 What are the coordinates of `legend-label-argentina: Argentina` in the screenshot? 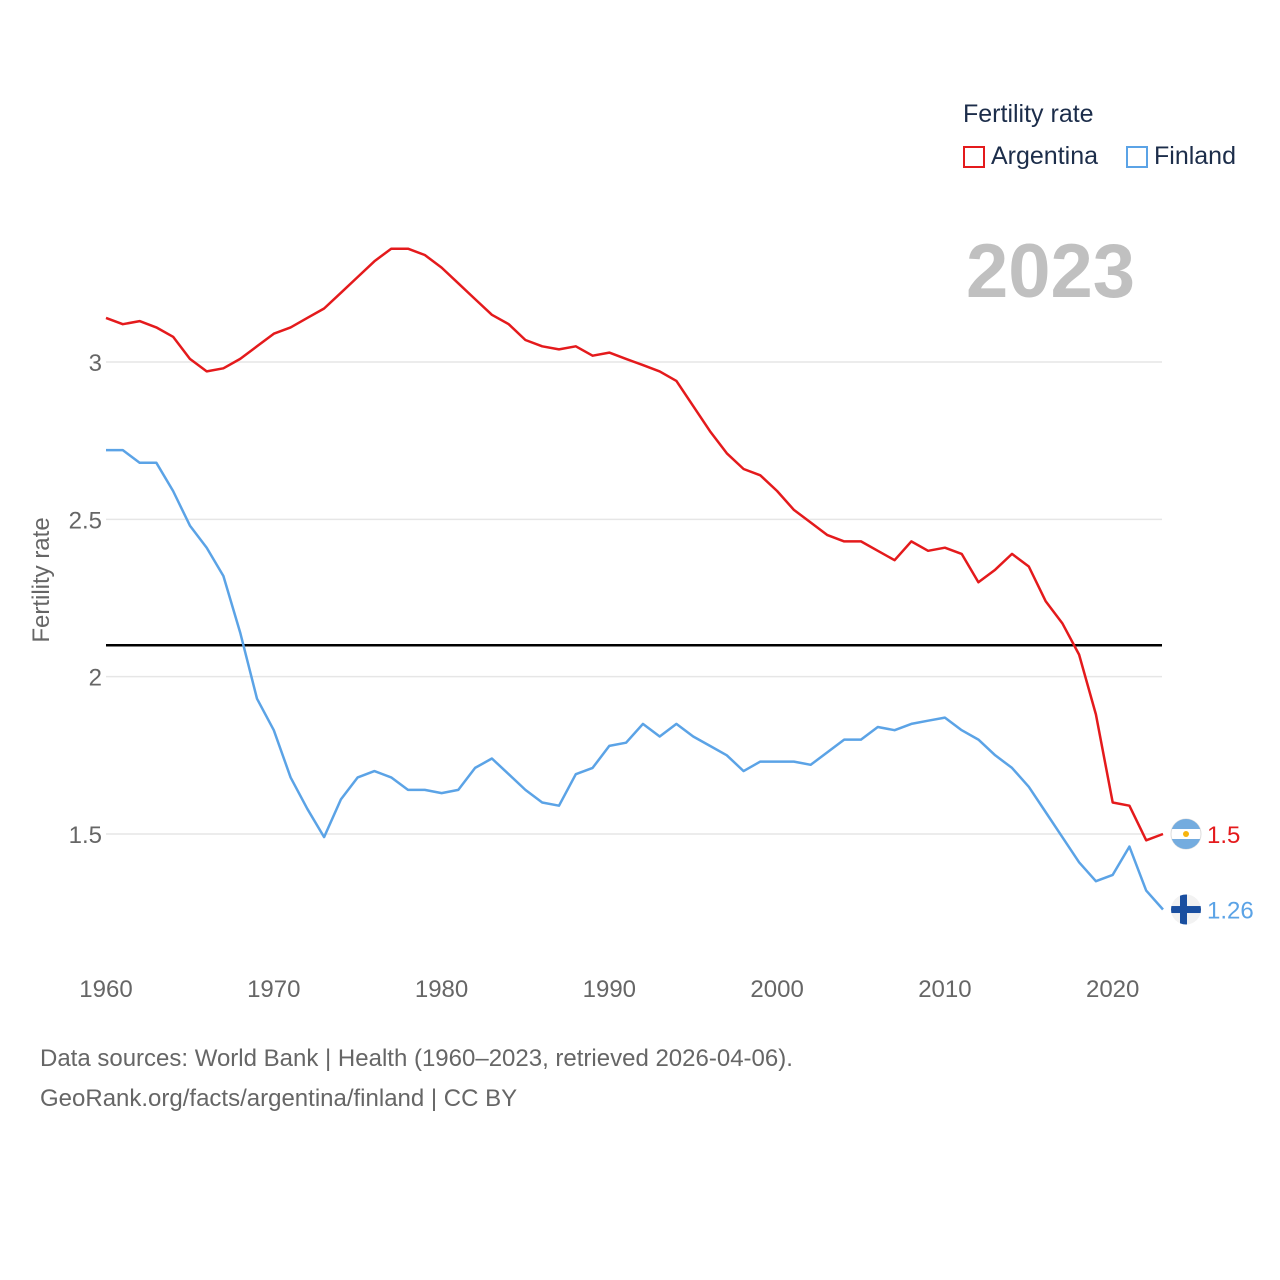 It's located at (1045, 156).